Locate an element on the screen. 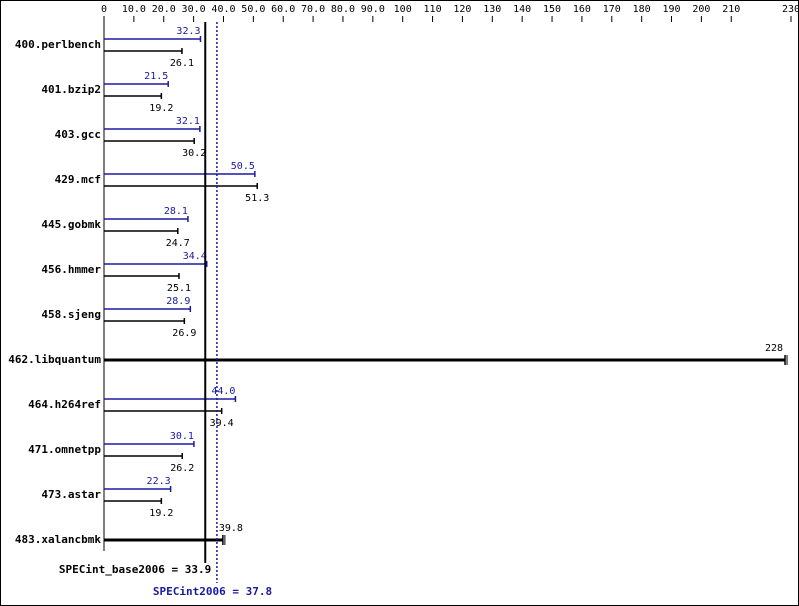 The image size is (799, 606). x-tick-label: 70.0 is located at coordinates (313, 9).